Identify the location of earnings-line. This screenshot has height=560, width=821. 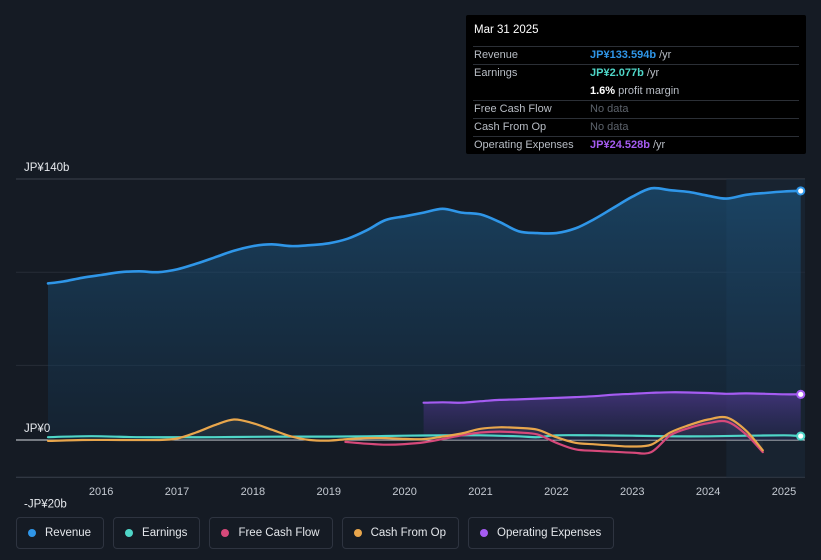
(424, 436).